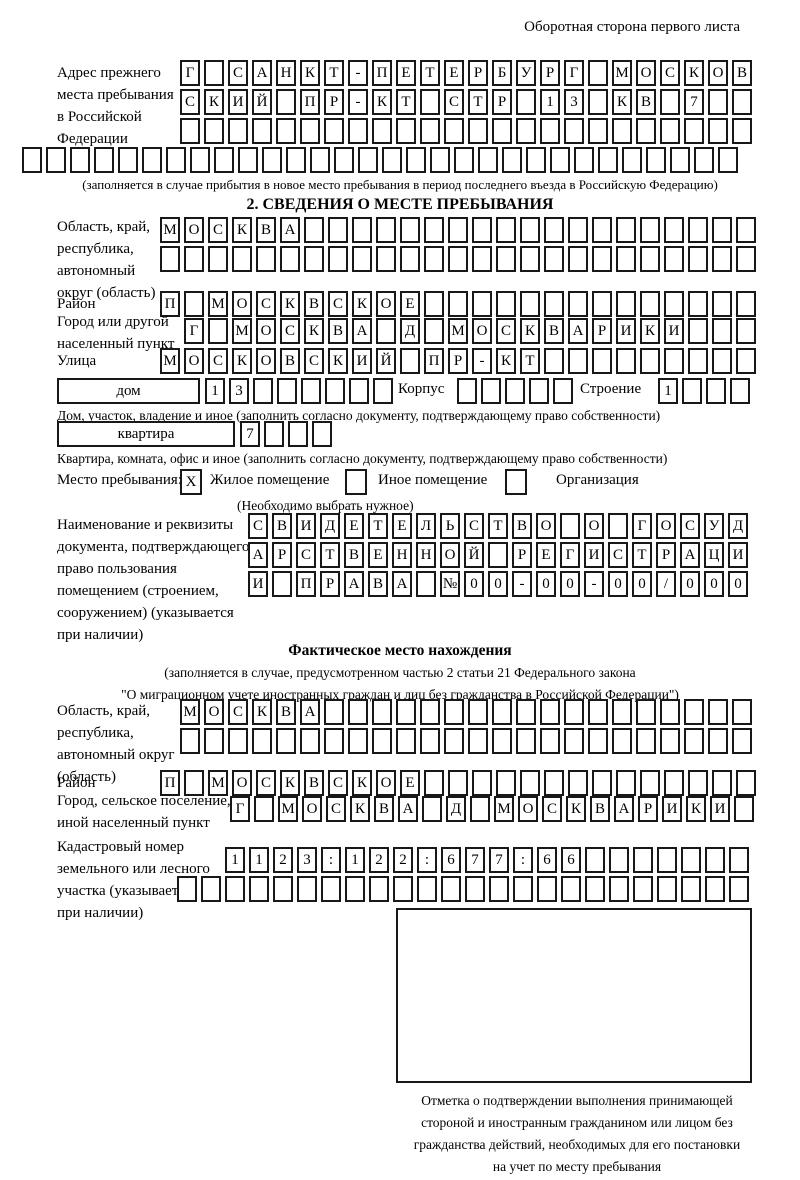  Describe the element at coordinates (378, 555) in the screenshot. I see `char-cell: Е` at that location.